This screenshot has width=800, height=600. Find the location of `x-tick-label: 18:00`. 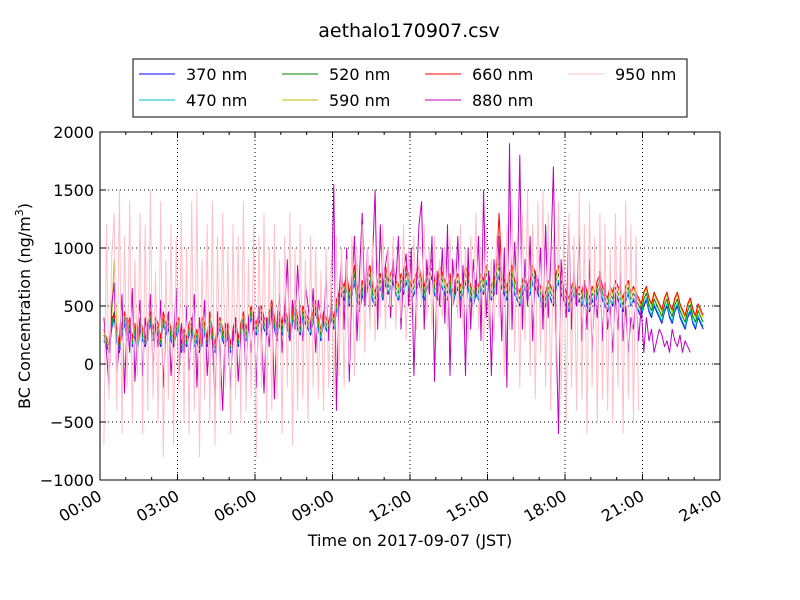

x-tick-label: 18:00 is located at coordinates (545, 506).